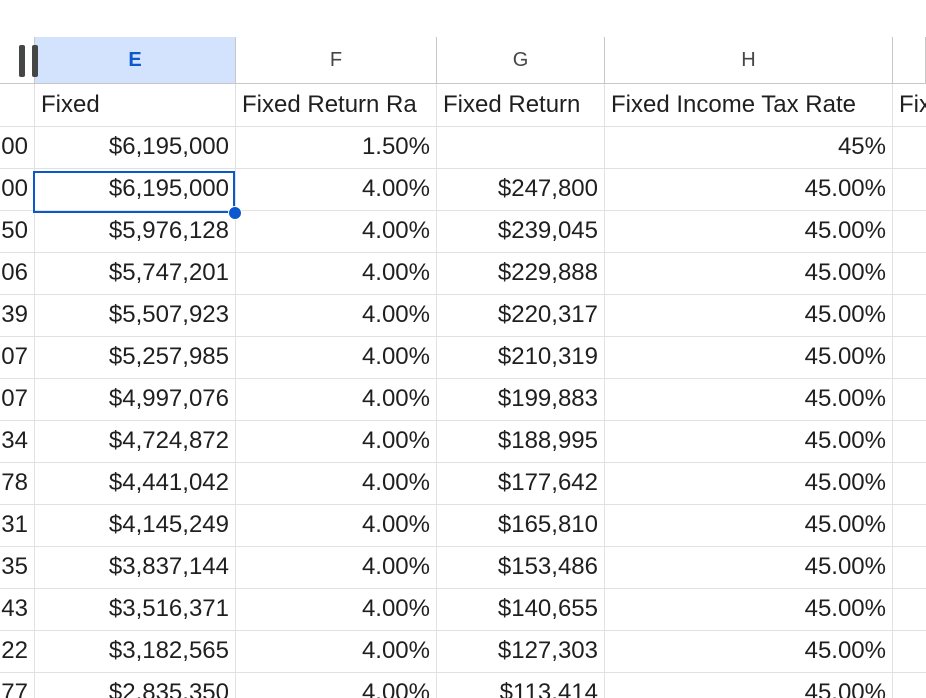 The height and width of the screenshot is (698, 926). What do you see at coordinates (749, 60) in the screenshot?
I see `column-header-h: H` at bounding box center [749, 60].